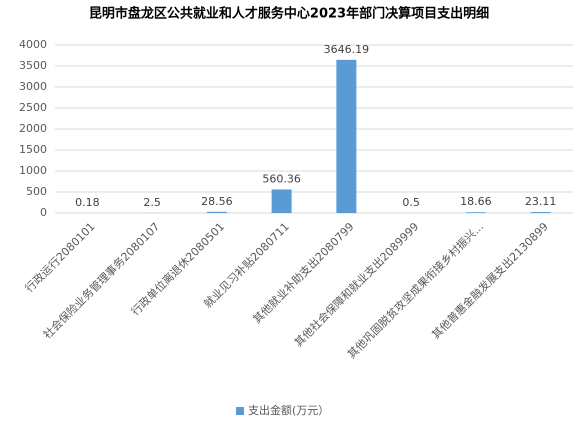  What do you see at coordinates (217, 201) in the screenshot?
I see `data-label: 28.56` at bounding box center [217, 201].